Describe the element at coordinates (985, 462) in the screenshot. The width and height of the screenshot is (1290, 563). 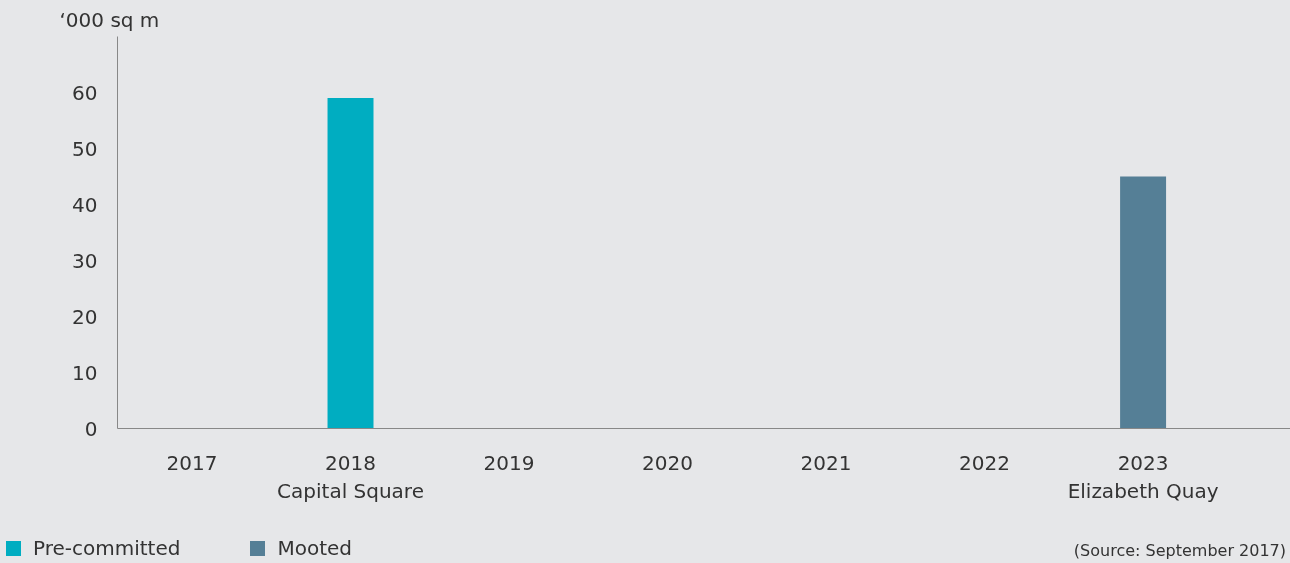
I see `x-tick-label: 2022` at that location.